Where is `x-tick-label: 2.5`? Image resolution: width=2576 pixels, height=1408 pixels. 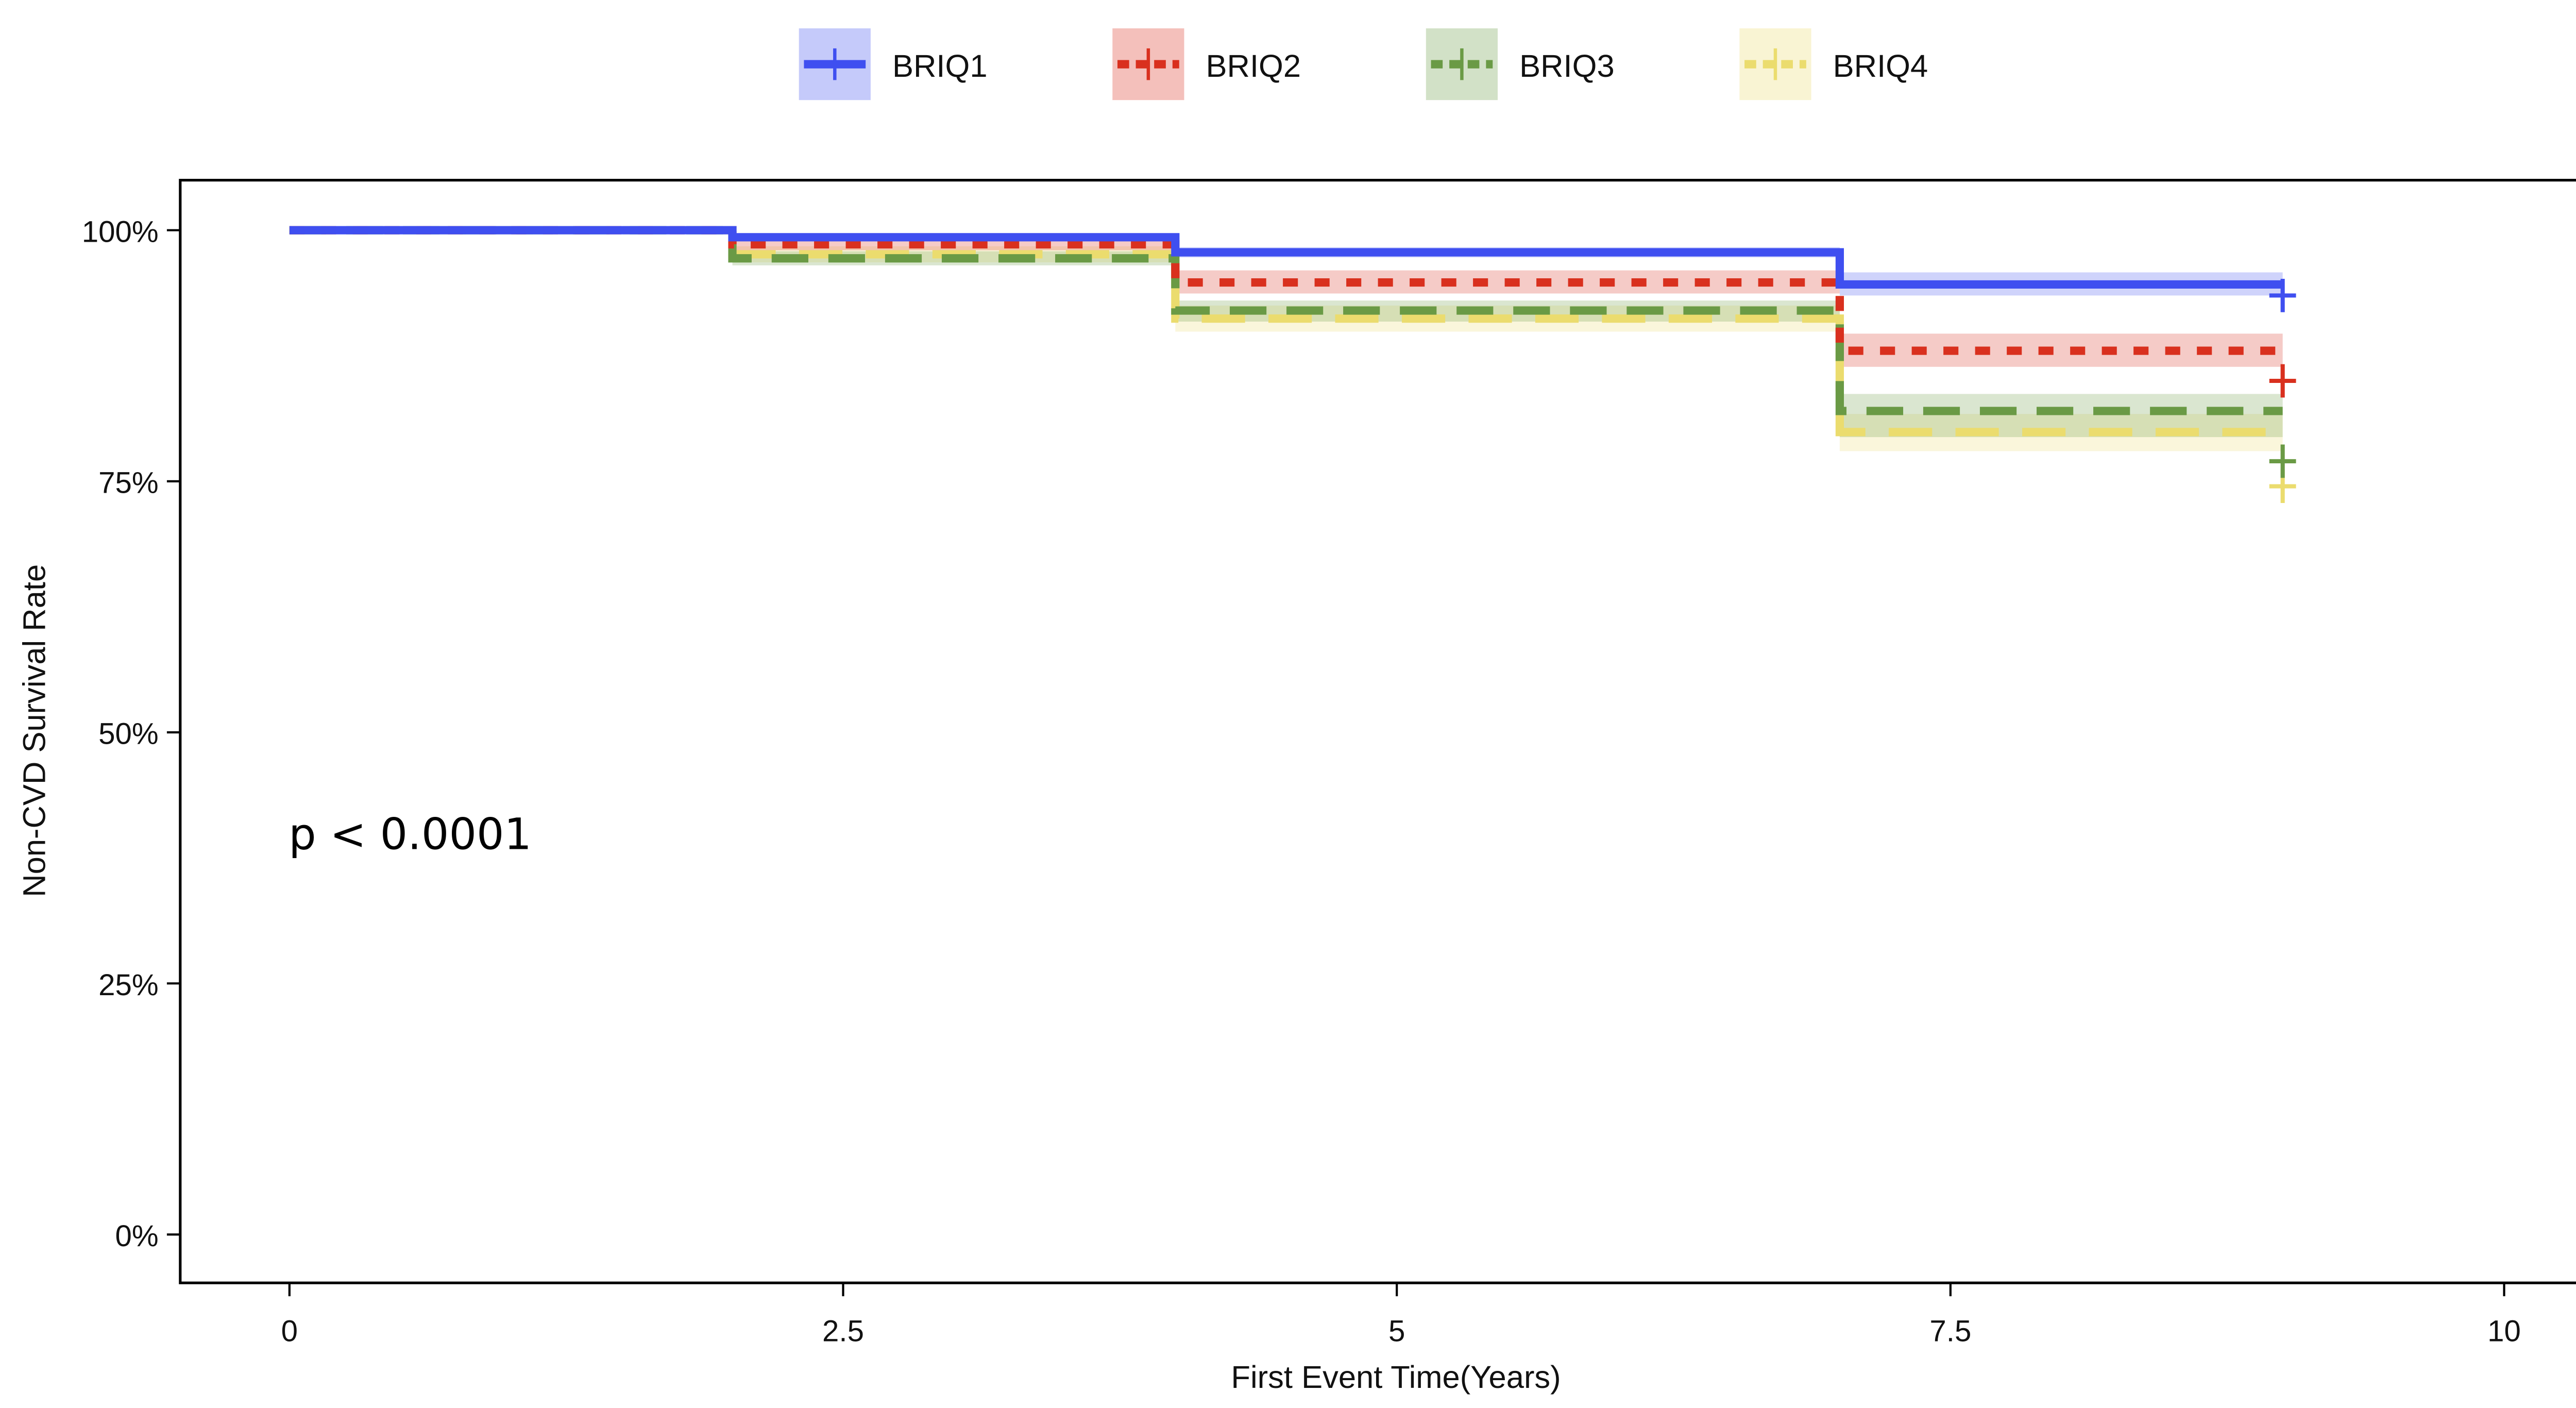 x-tick-label: 2.5 is located at coordinates (843, 1331).